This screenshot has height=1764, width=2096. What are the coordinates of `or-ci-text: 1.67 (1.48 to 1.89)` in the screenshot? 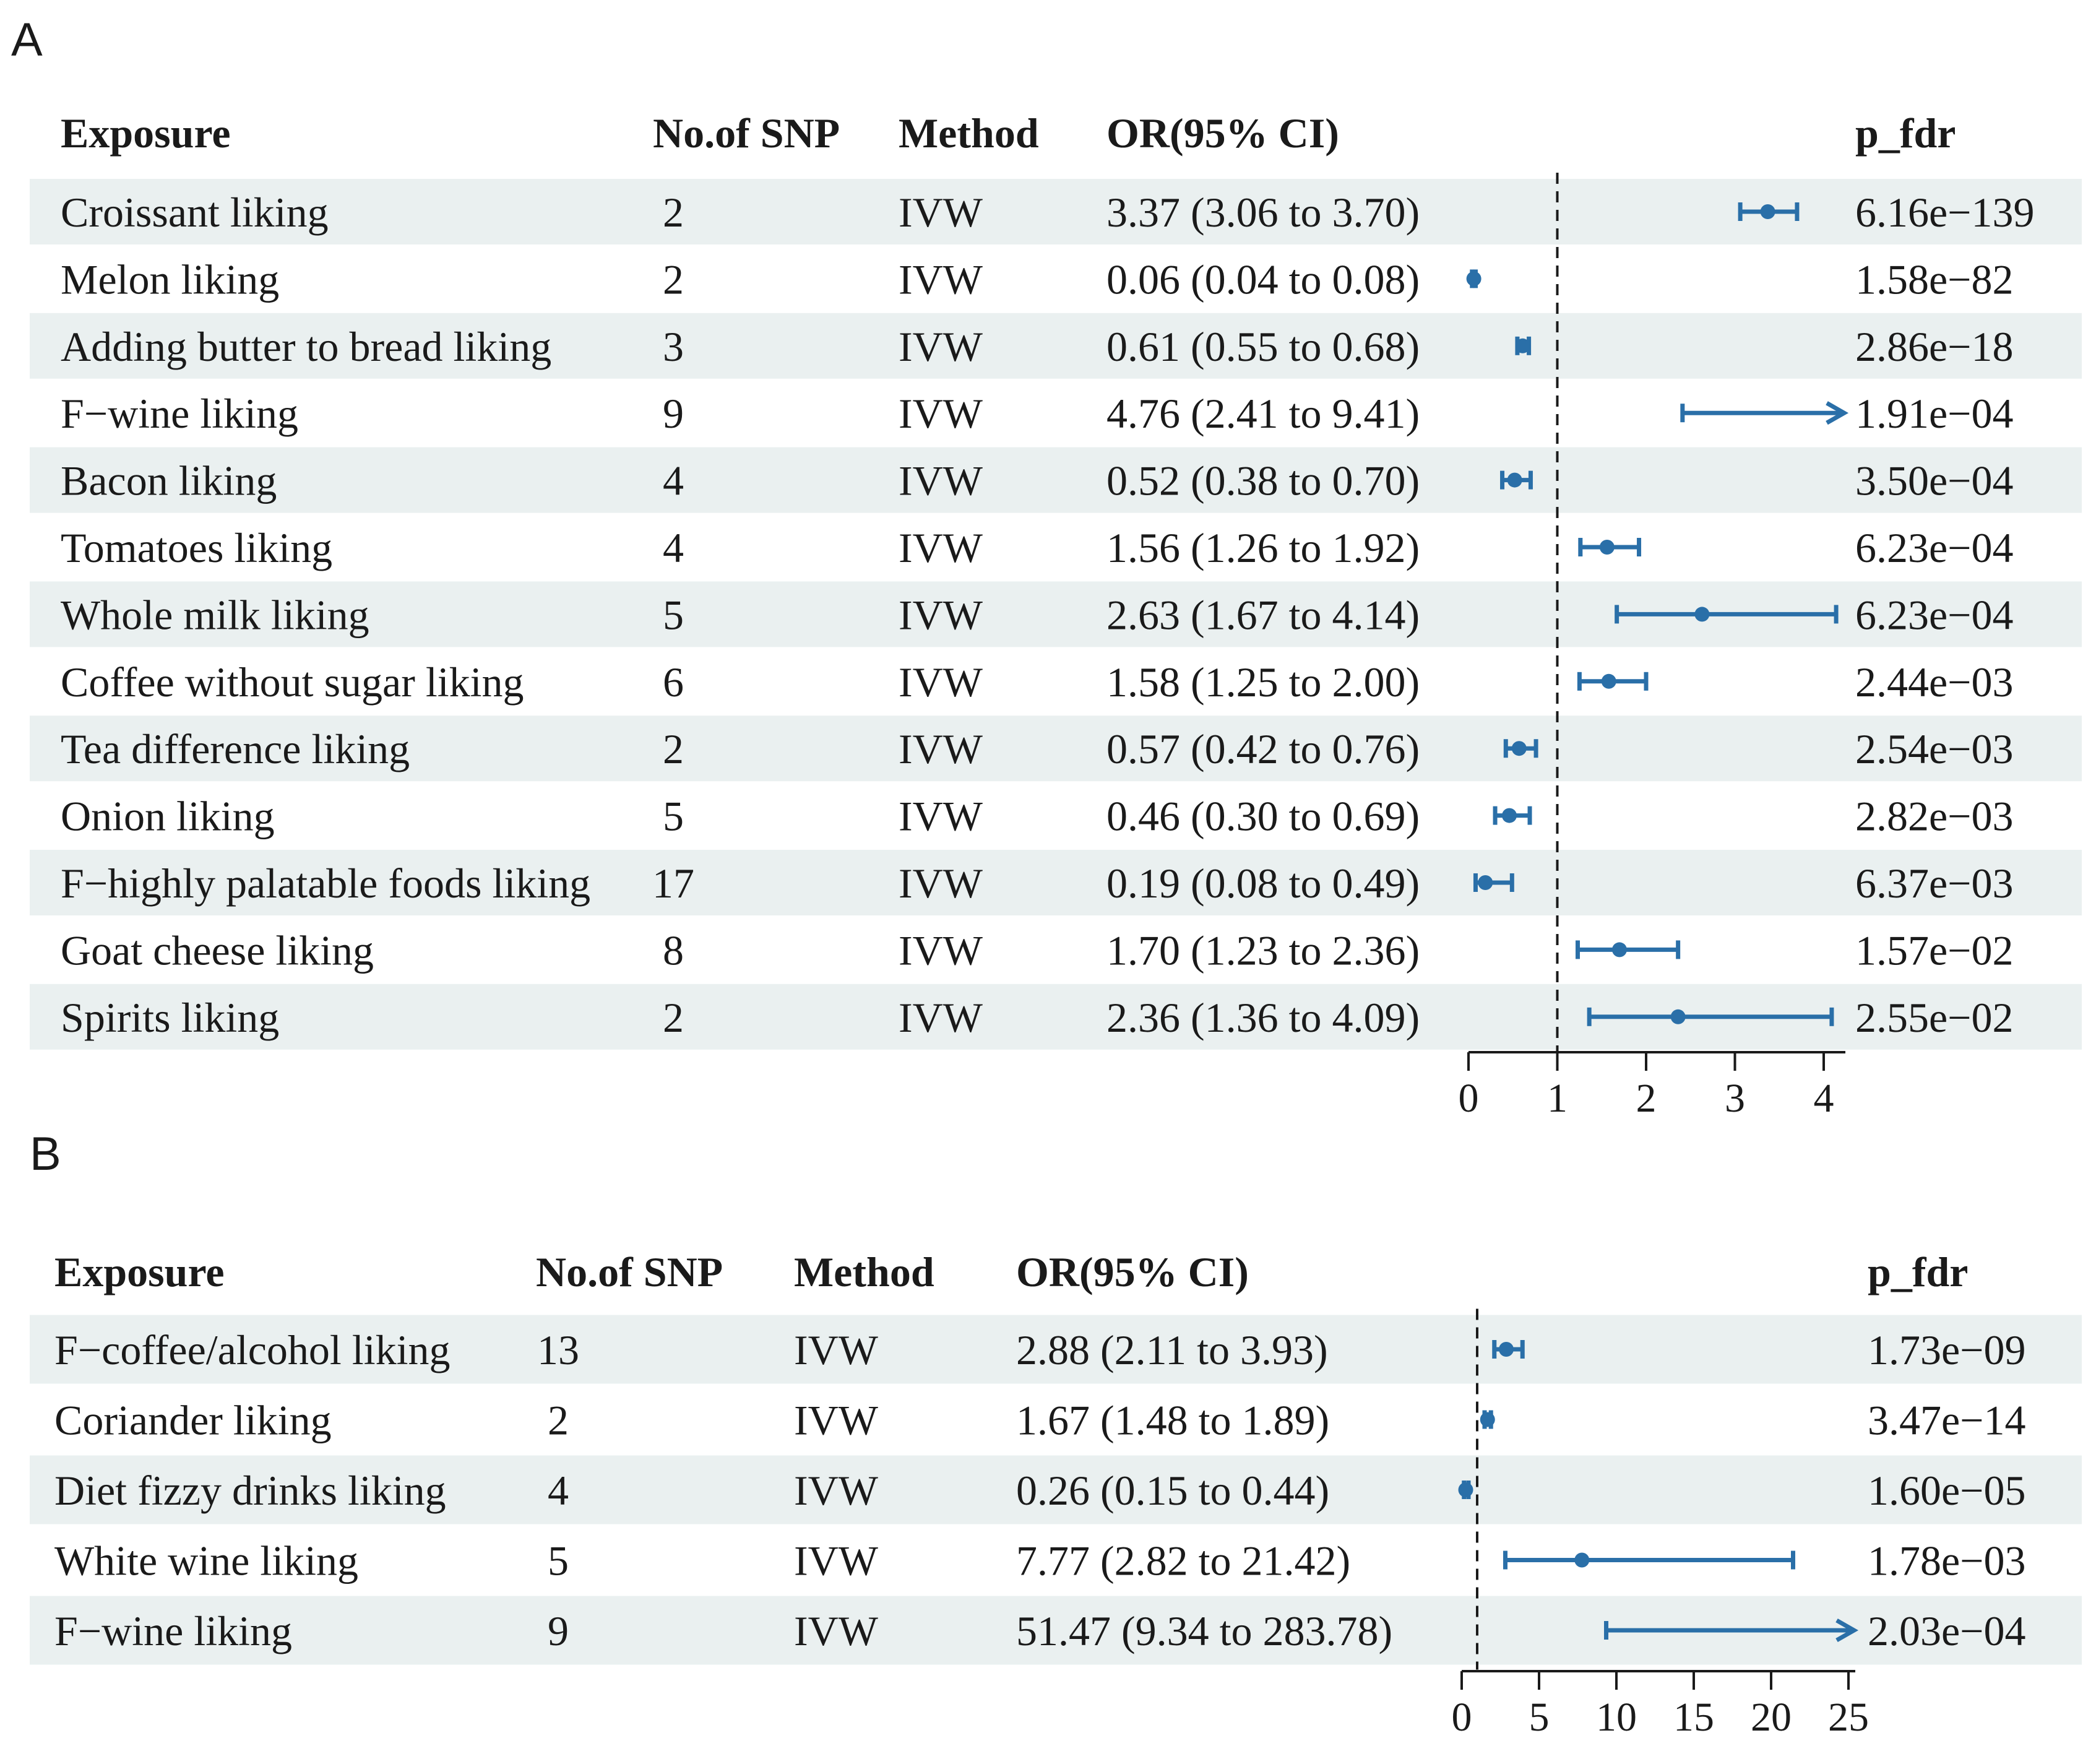 It's located at (1172, 1420).